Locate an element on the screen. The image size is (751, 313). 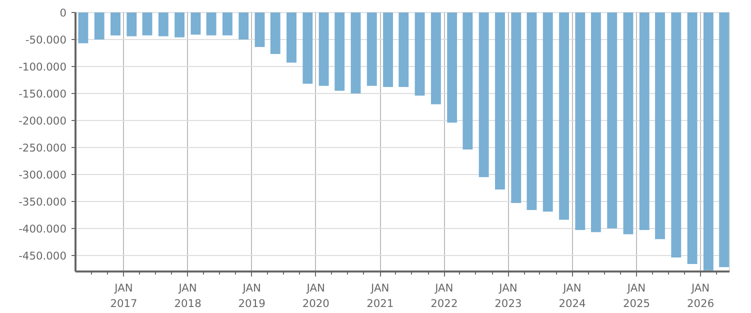
x-tick-label: JAN 2019 is located at coordinates (252, 296).